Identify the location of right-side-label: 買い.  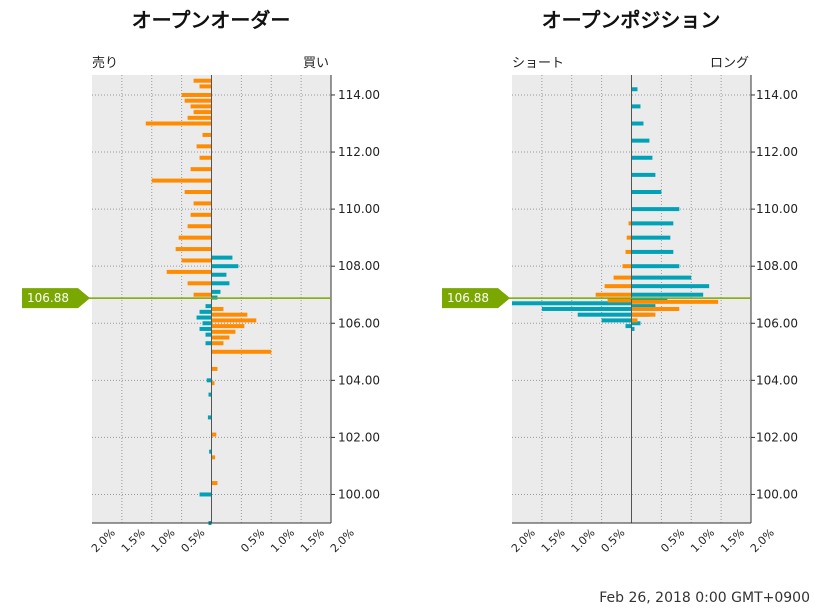
(316, 63).